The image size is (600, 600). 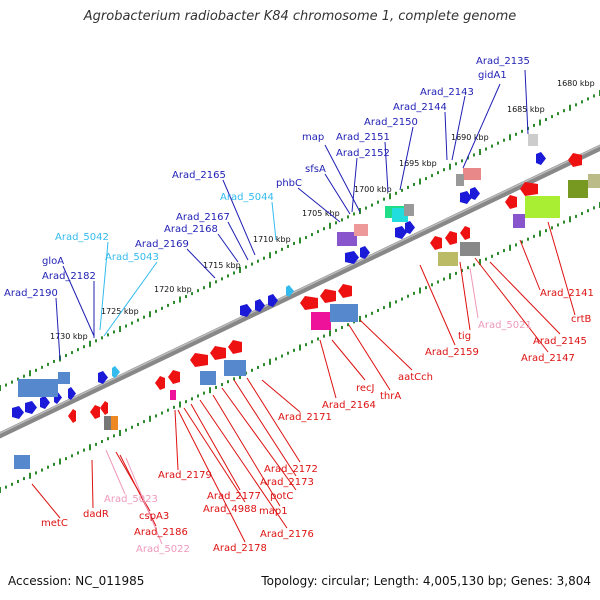 I want to click on gene-label-map1: map1, so click(x=273, y=511).